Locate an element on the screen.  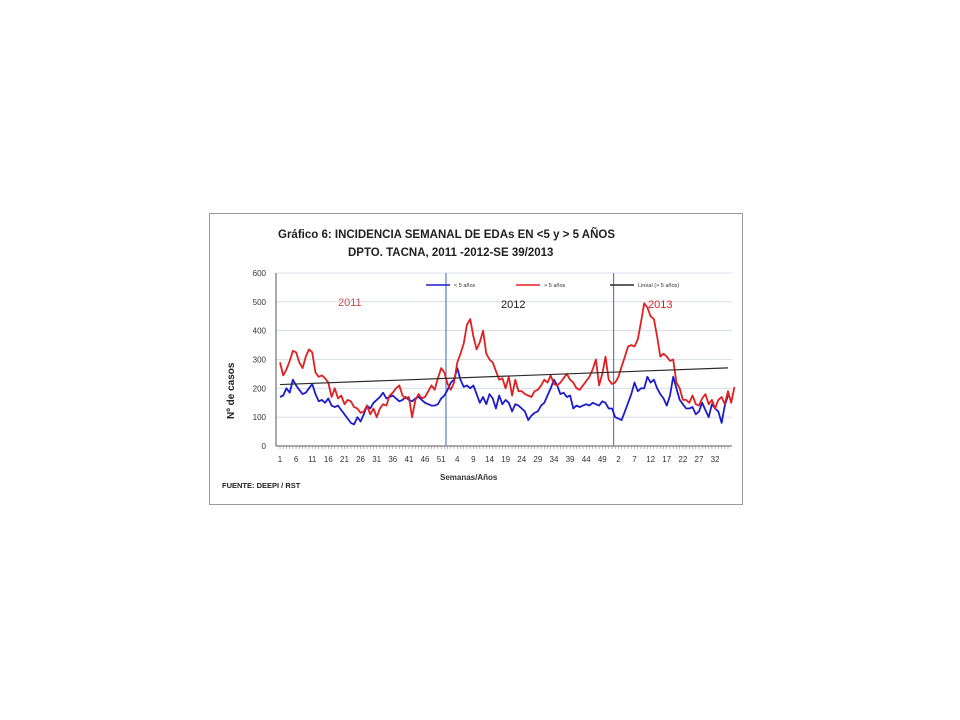
x-tick-label: 12 is located at coordinates (650, 459).